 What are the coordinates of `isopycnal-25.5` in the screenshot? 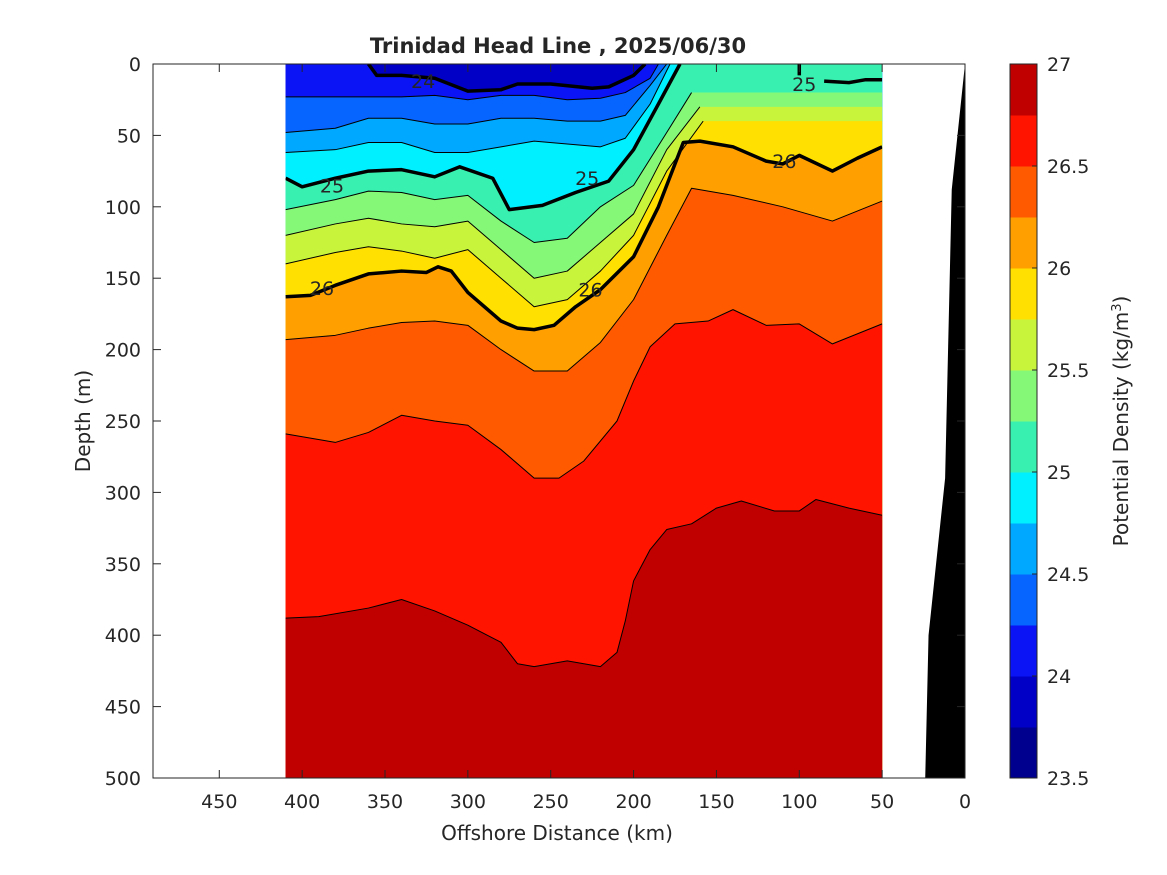 It's located at (493, 192).